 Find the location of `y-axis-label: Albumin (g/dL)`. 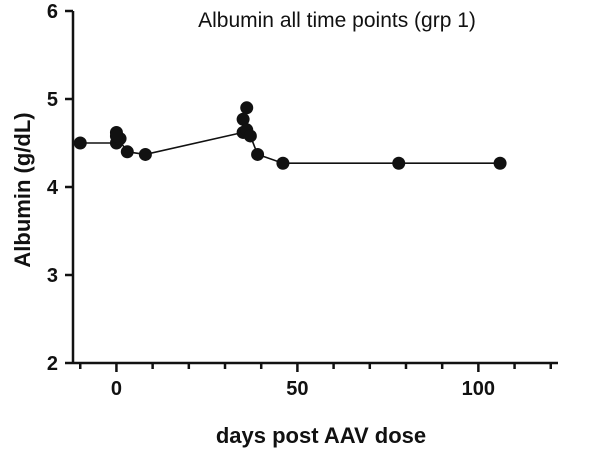

y-axis-label: Albumin (g/dL) is located at coordinates (22, 189).